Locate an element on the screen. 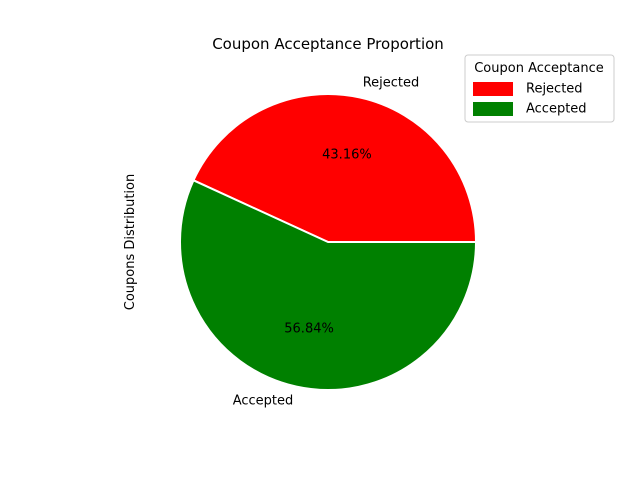  chart-title: Coupon Acceptance Proportion is located at coordinates (328, 44).